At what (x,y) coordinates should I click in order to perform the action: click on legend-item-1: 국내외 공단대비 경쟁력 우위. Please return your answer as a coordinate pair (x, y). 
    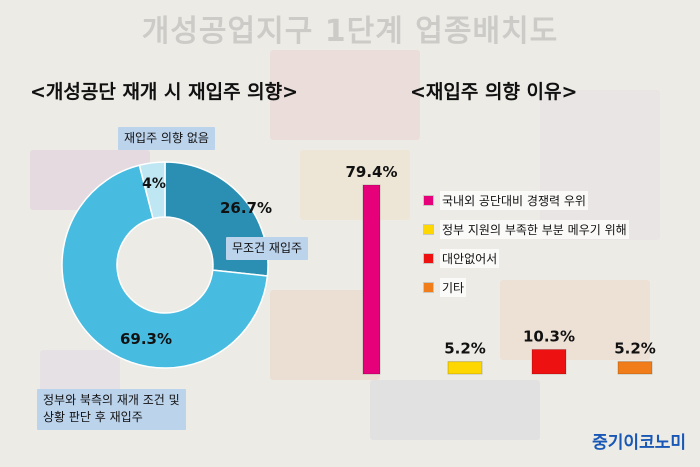
    Looking at the image, I should click on (526, 200).